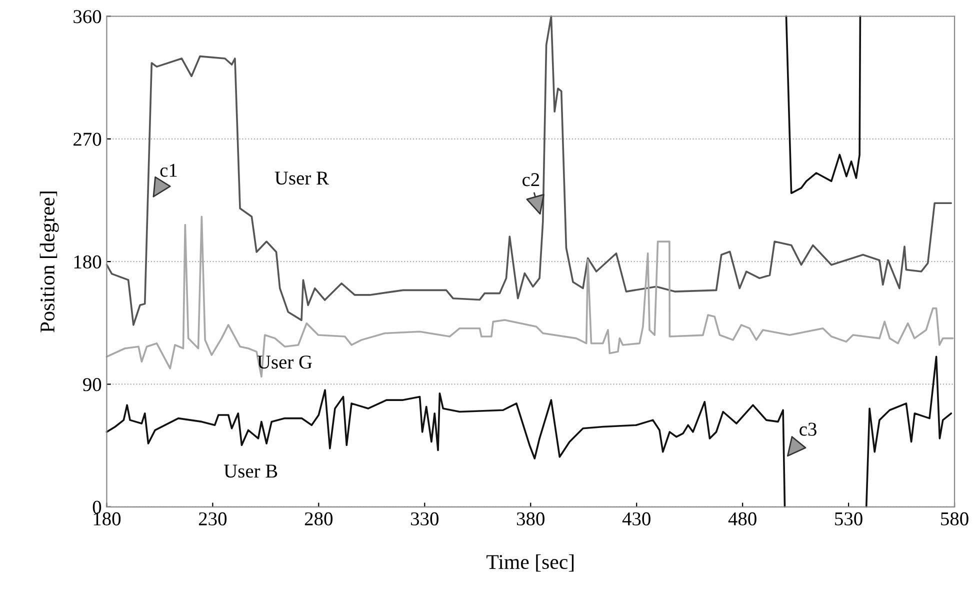 This screenshot has width=979, height=602. I want to click on x-tick-label: 480, so click(742, 519).